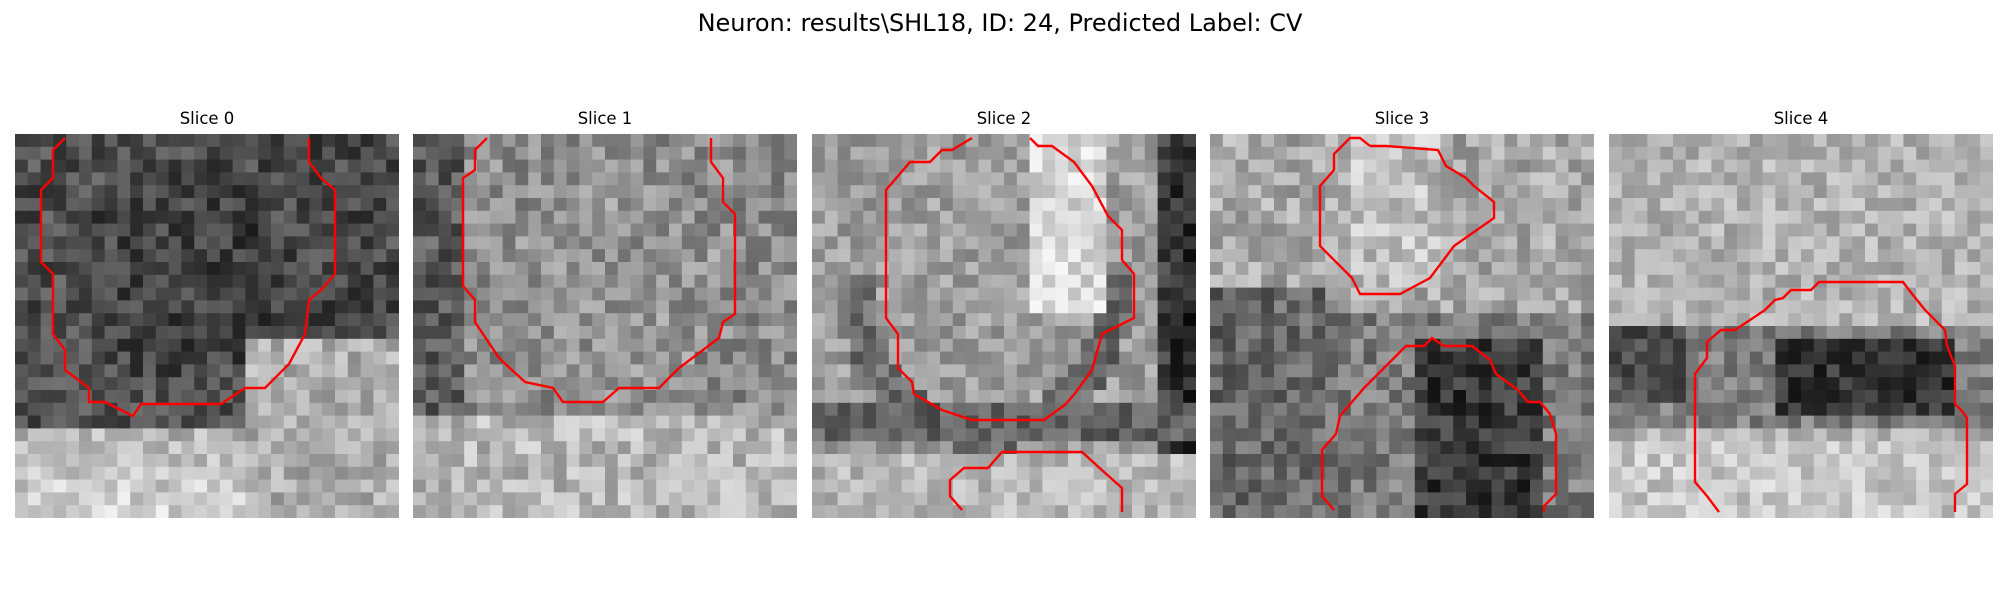 Image resolution: width=2000 pixels, height=600 pixels. Describe the element at coordinates (207, 118) in the screenshot. I see `slice-title: Slice 0` at that location.